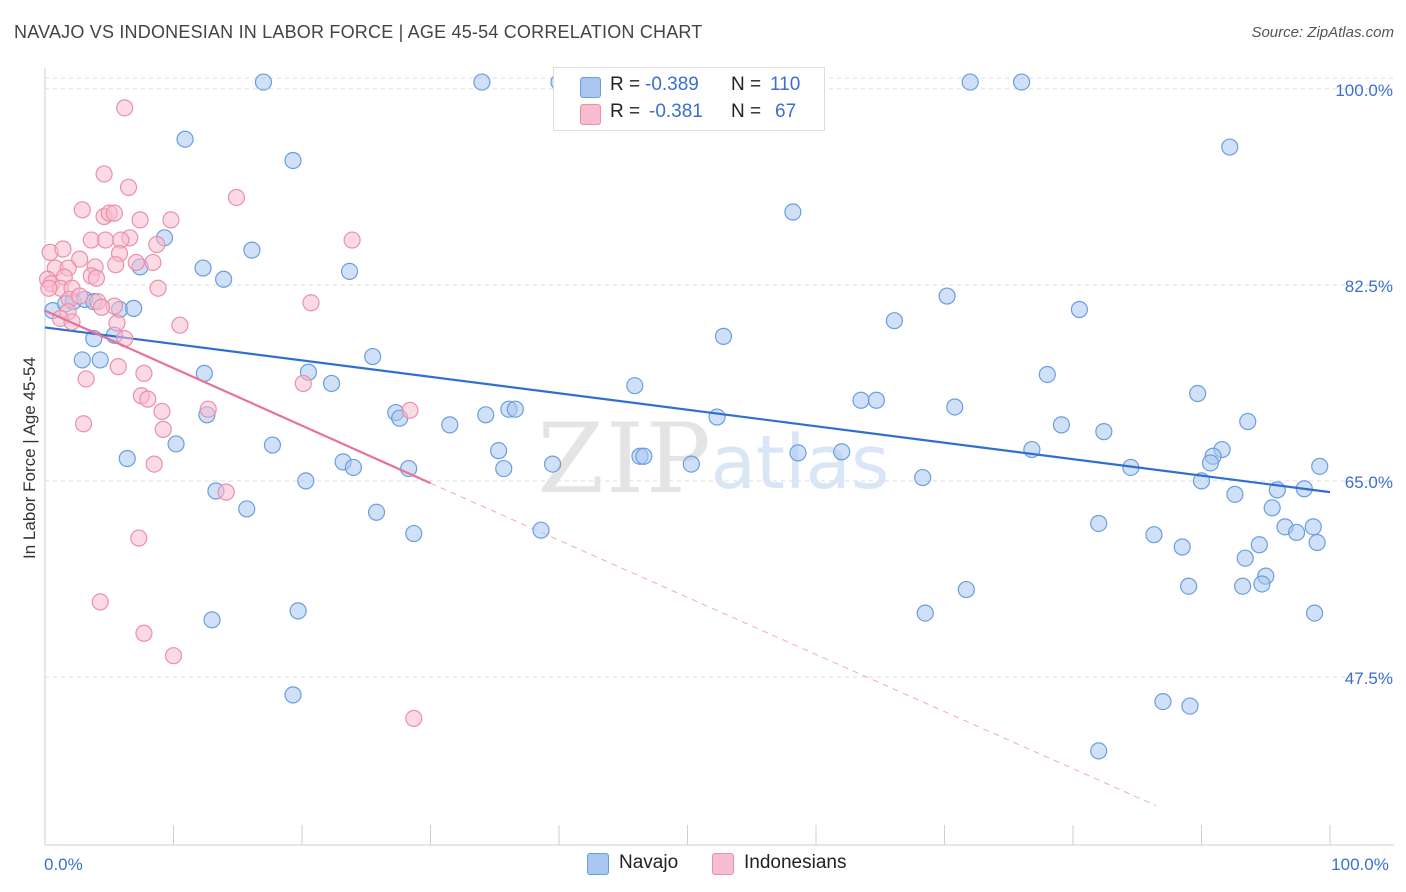 Image resolution: width=1406 pixels, height=892 pixels. Describe the element at coordinates (624, 459) in the screenshot. I see `watermark-zip: ZIP` at that location.